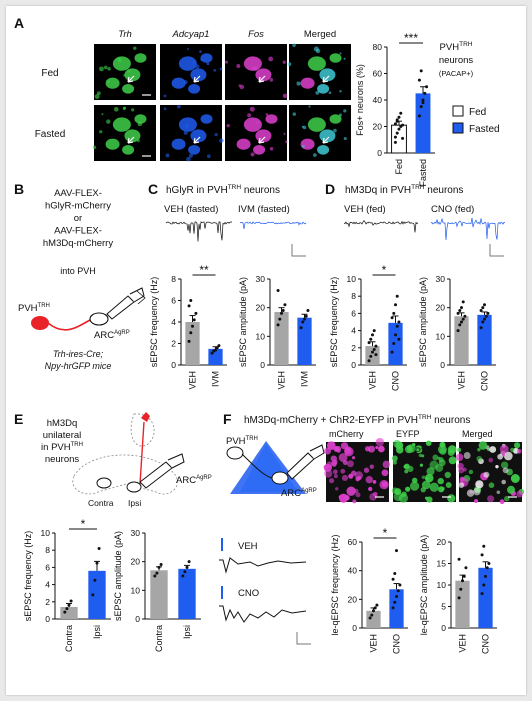 This screenshot has width=532, height=701. What do you see at coordinates (396, 608) in the screenshot?
I see `f-freq-bar` at bounding box center [396, 608].